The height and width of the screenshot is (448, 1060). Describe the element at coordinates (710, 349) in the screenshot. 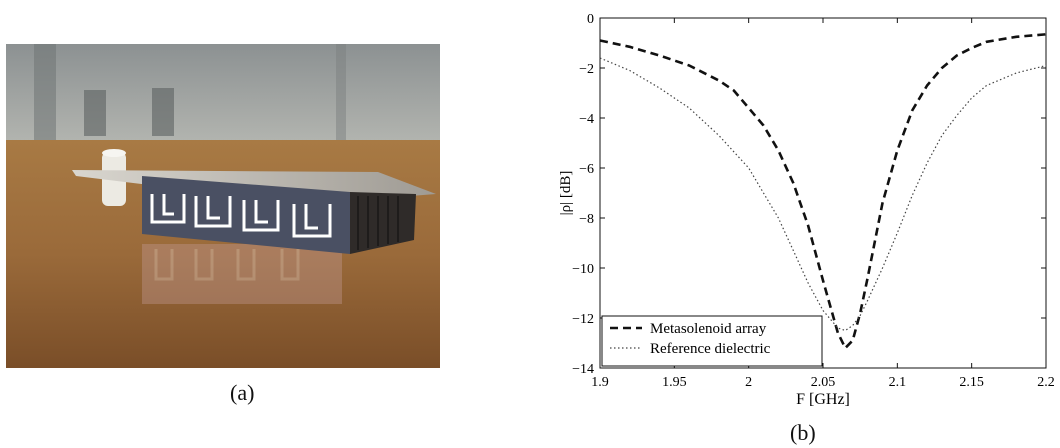

I see `legend-label: Reference dielectric` at that location.